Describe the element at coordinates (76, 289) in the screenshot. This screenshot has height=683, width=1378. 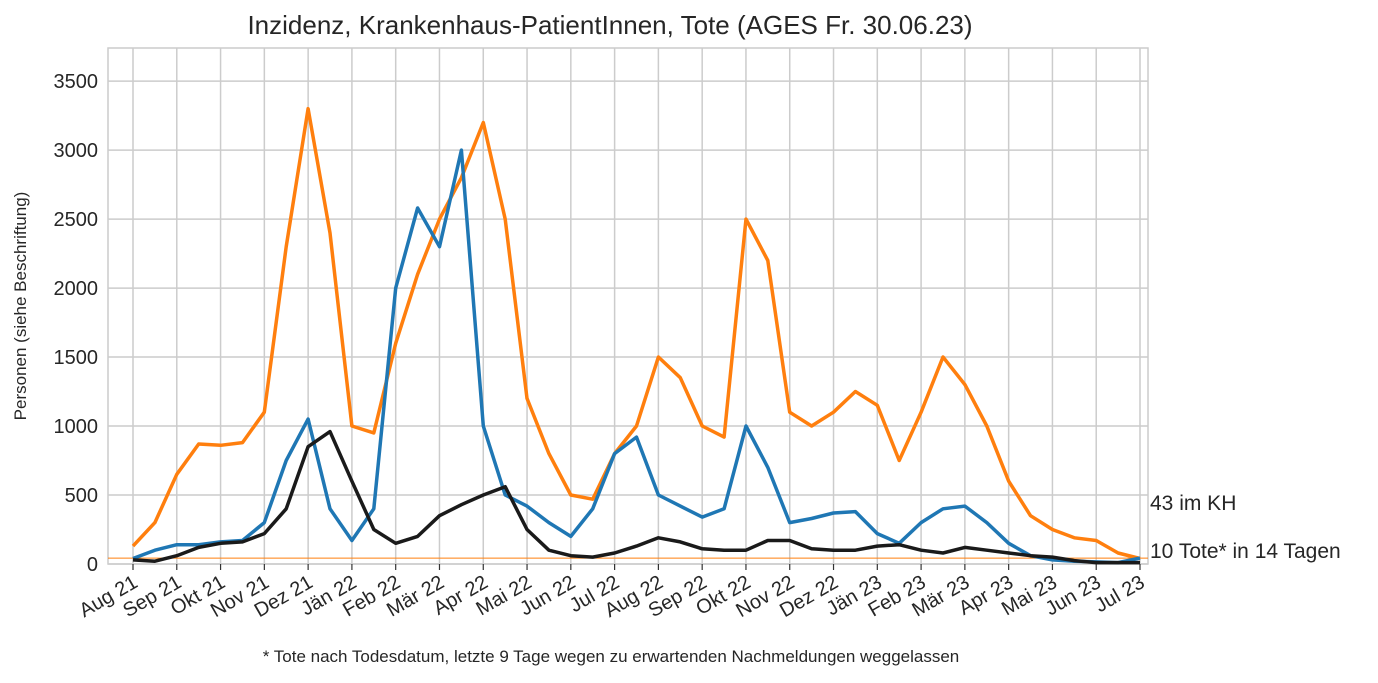
I see `y-tick-label: 2000` at that location.